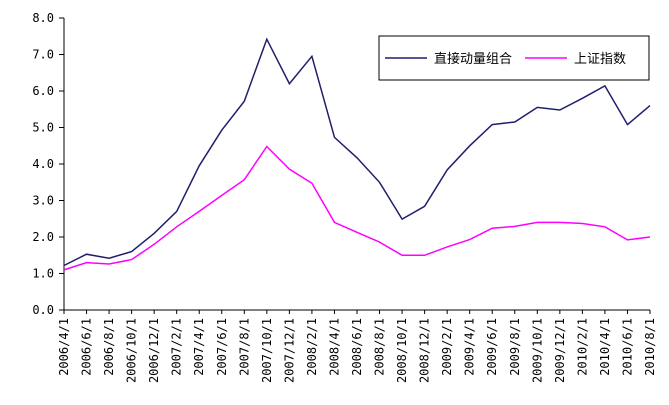  I want to click on y-tick-label: 5.0, so click(43, 128).